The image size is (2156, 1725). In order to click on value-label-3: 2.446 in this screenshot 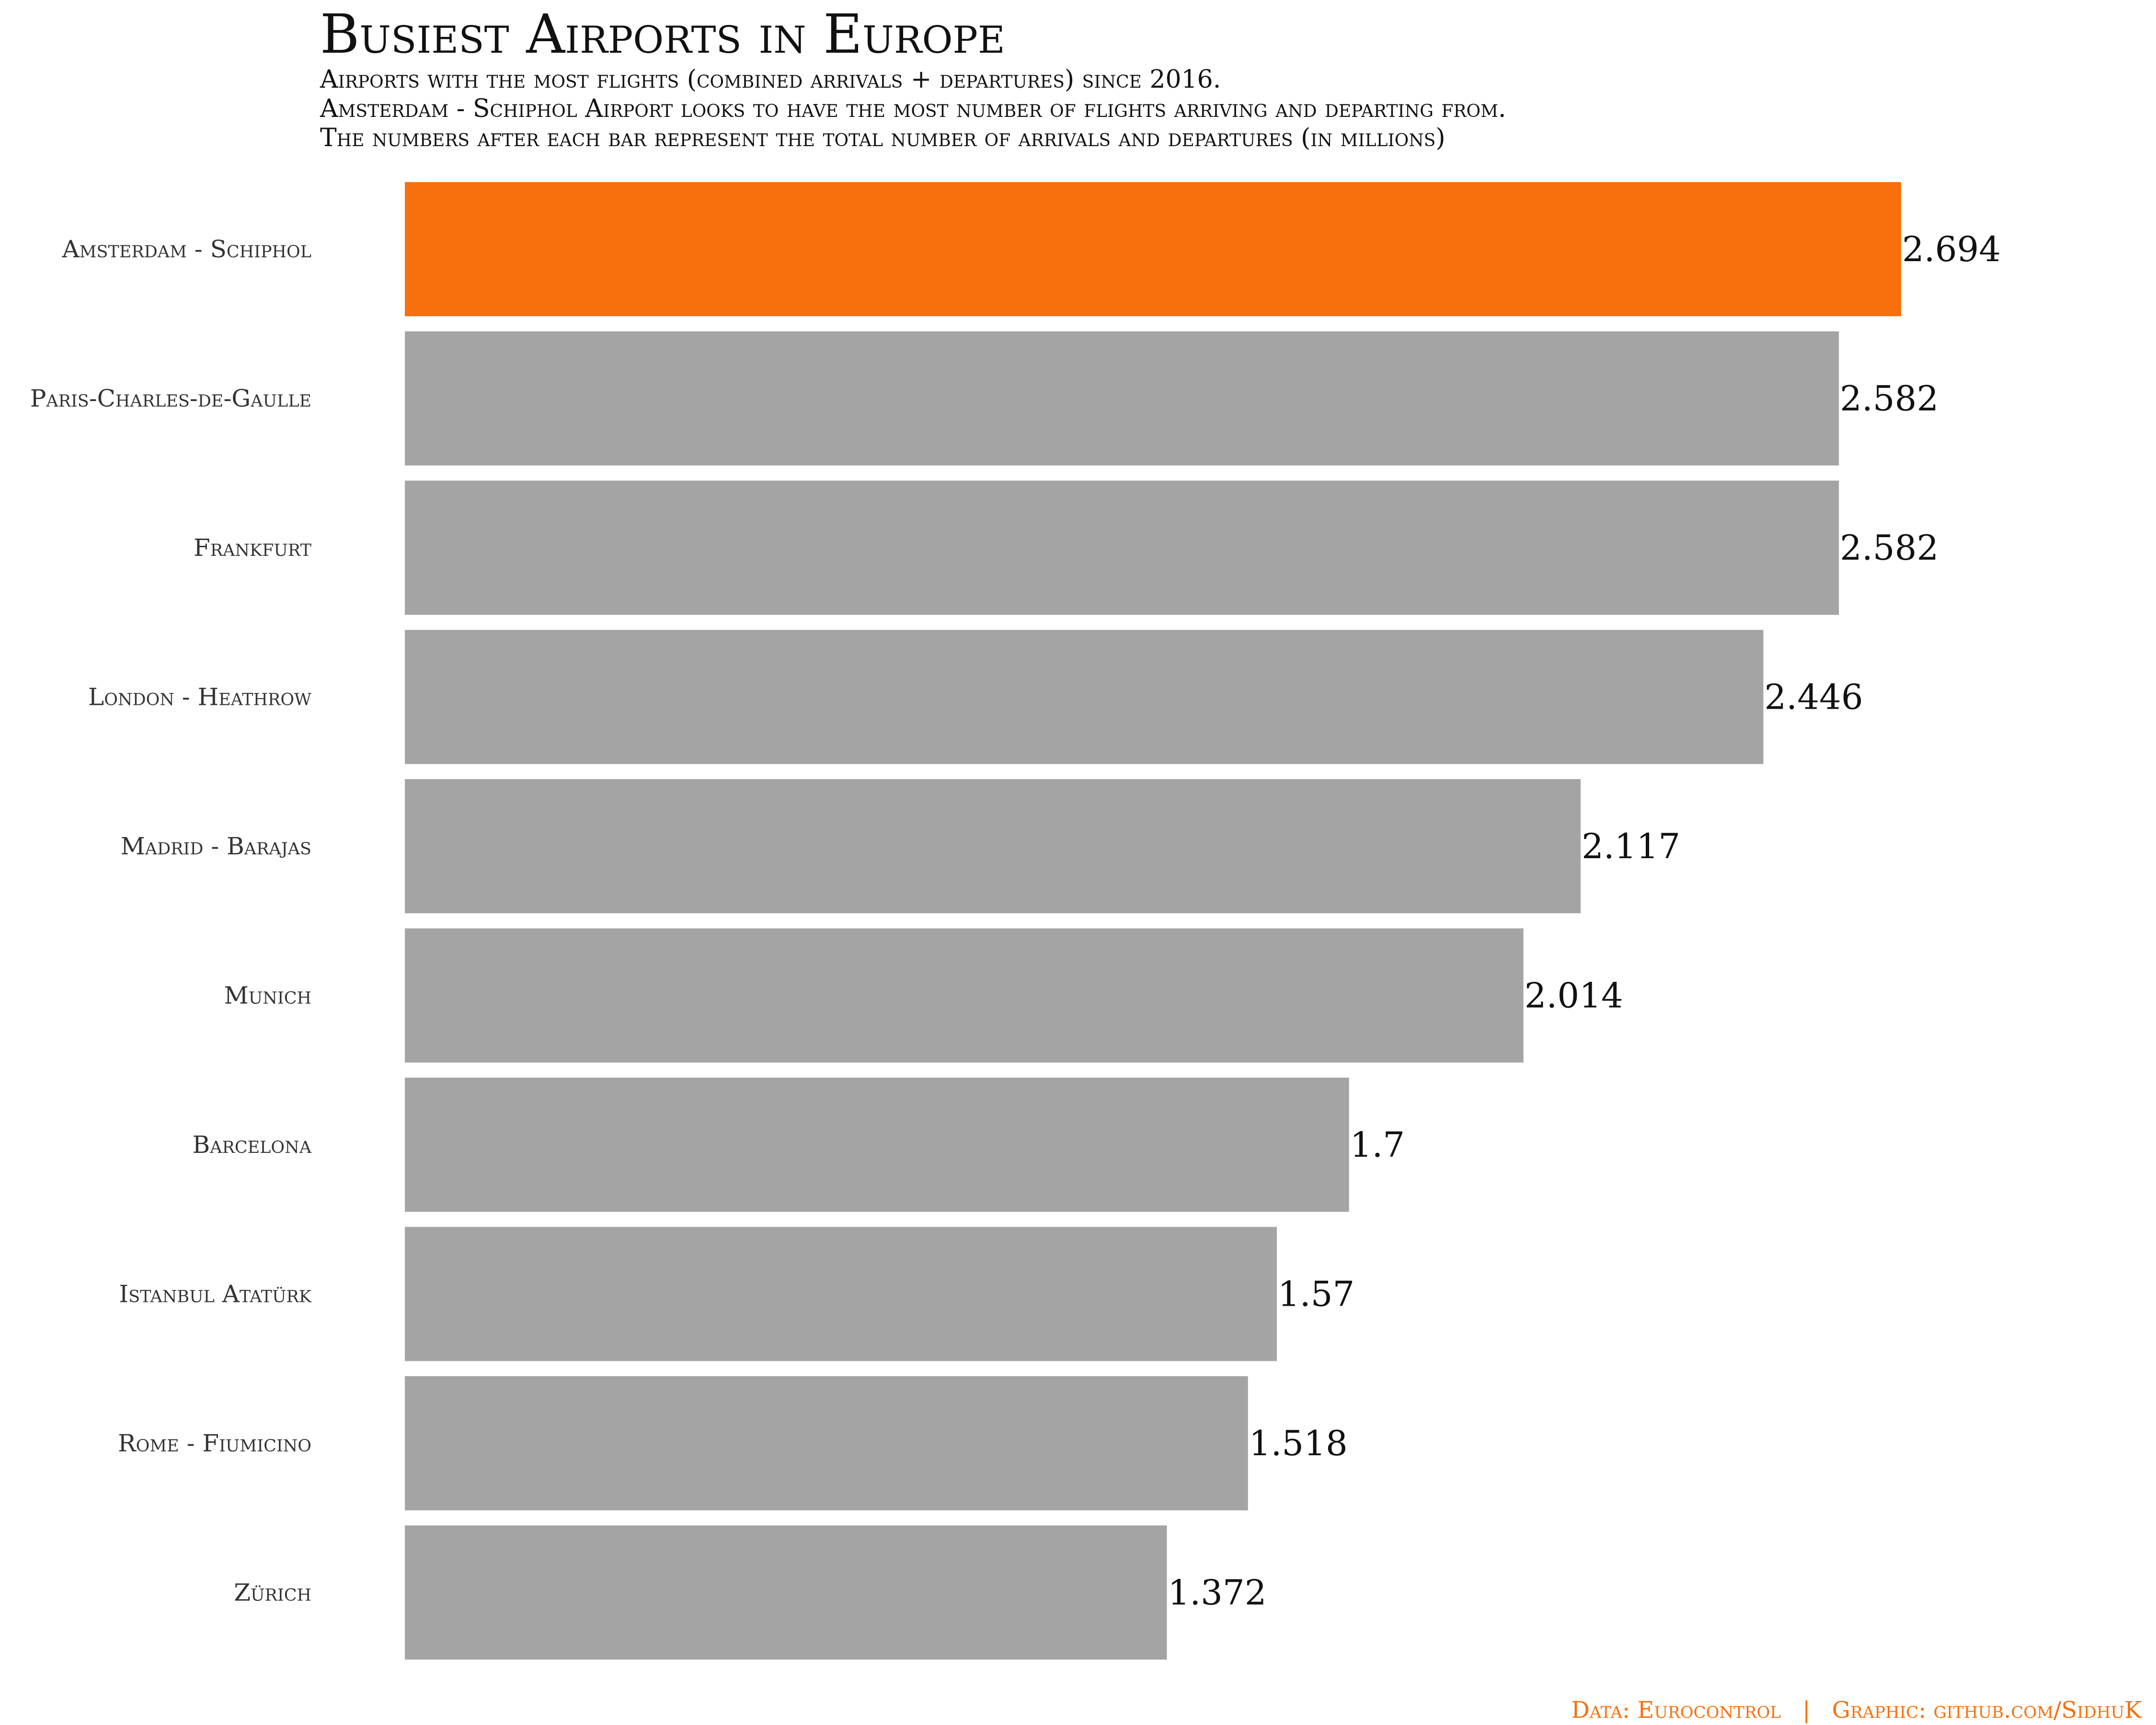, I will do `click(1814, 697)`.